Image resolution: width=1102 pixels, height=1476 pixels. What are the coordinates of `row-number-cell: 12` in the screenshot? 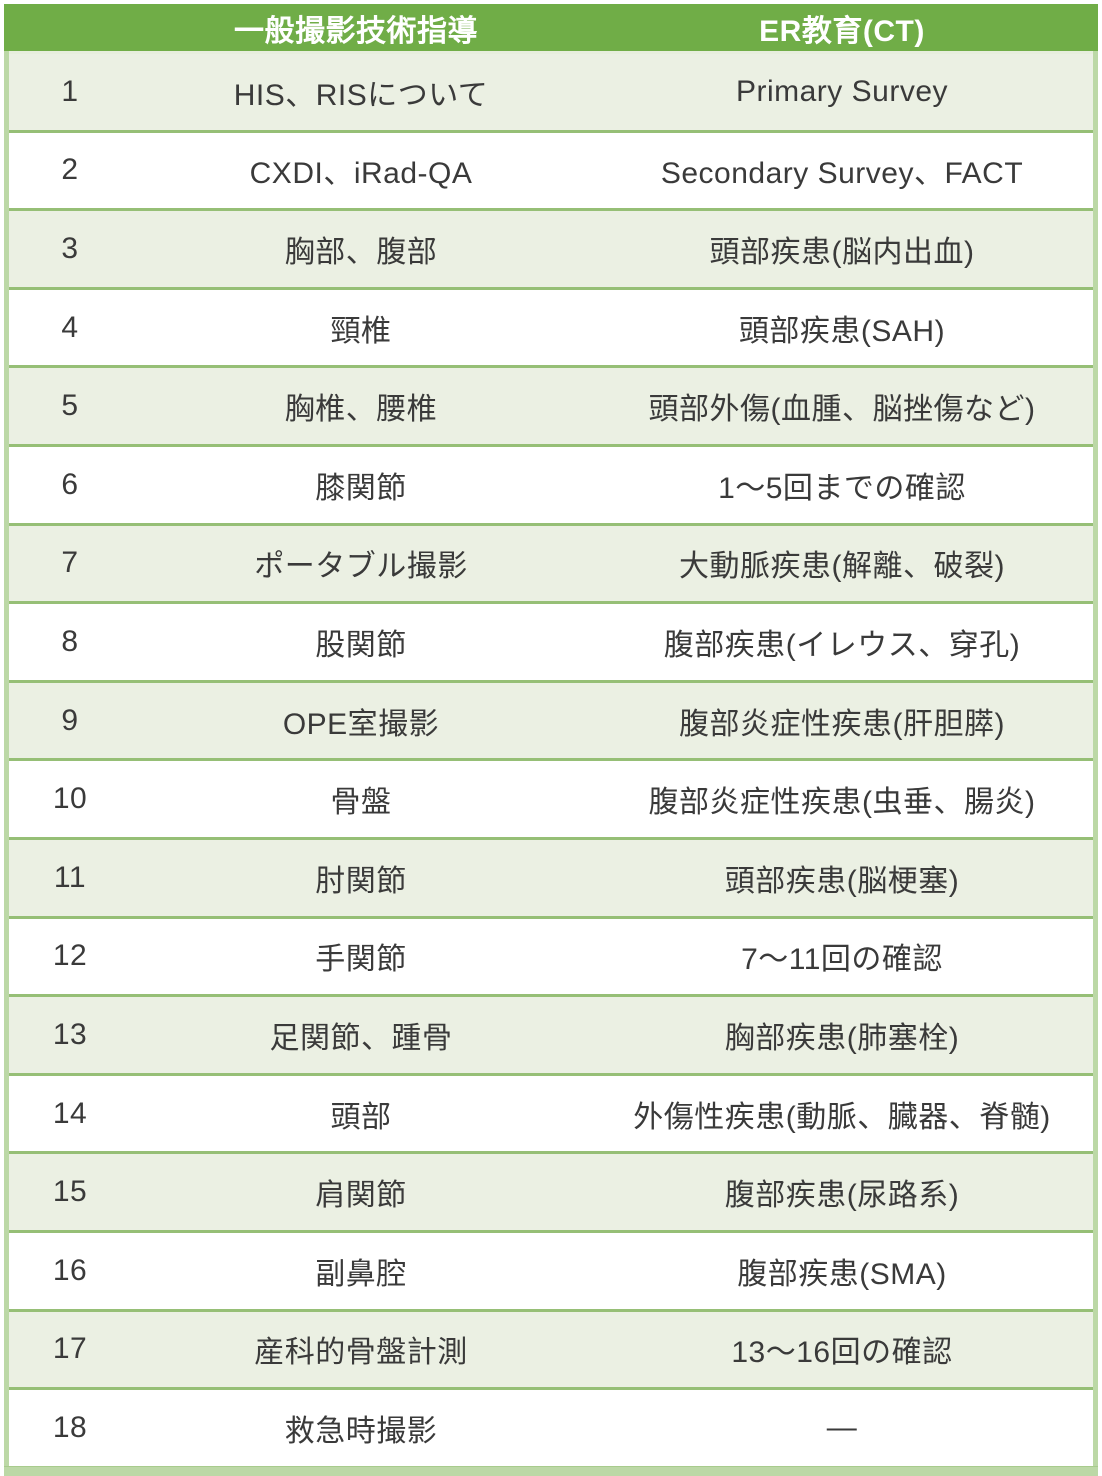 It's located at (70, 956).